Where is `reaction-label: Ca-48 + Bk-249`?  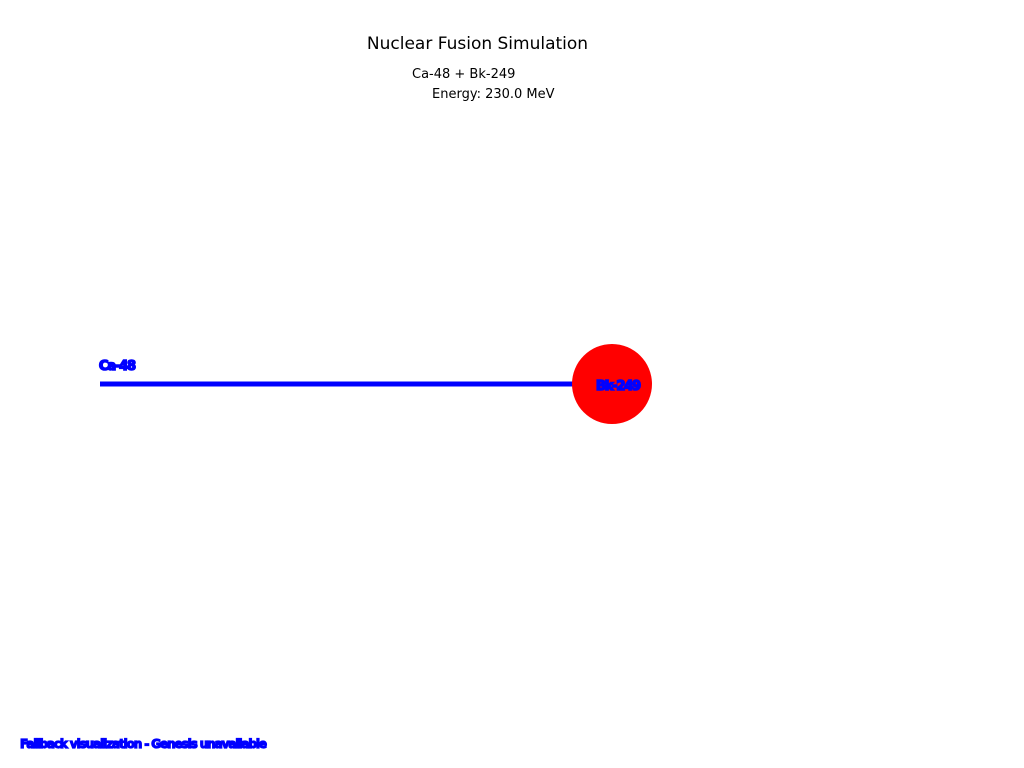
reaction-label: Ca-48 + Bk-249 is located at coordinates (464, 74).